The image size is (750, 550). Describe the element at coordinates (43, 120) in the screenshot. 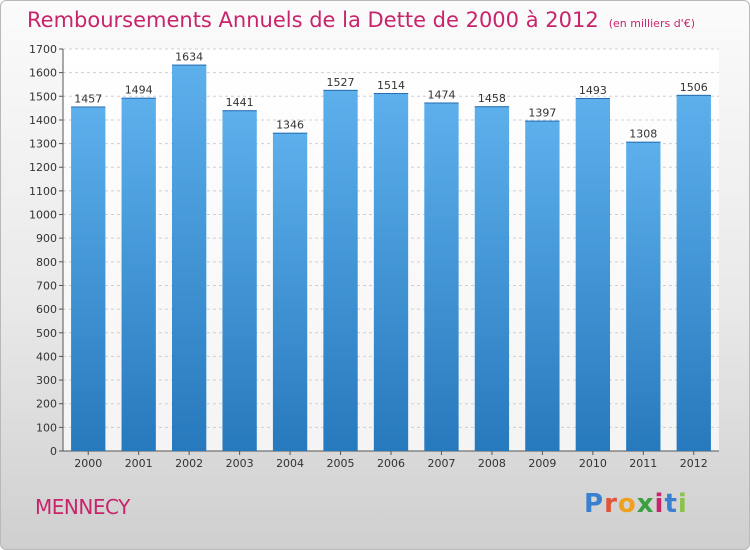

I see `y-tick-label: 1400` at that location.